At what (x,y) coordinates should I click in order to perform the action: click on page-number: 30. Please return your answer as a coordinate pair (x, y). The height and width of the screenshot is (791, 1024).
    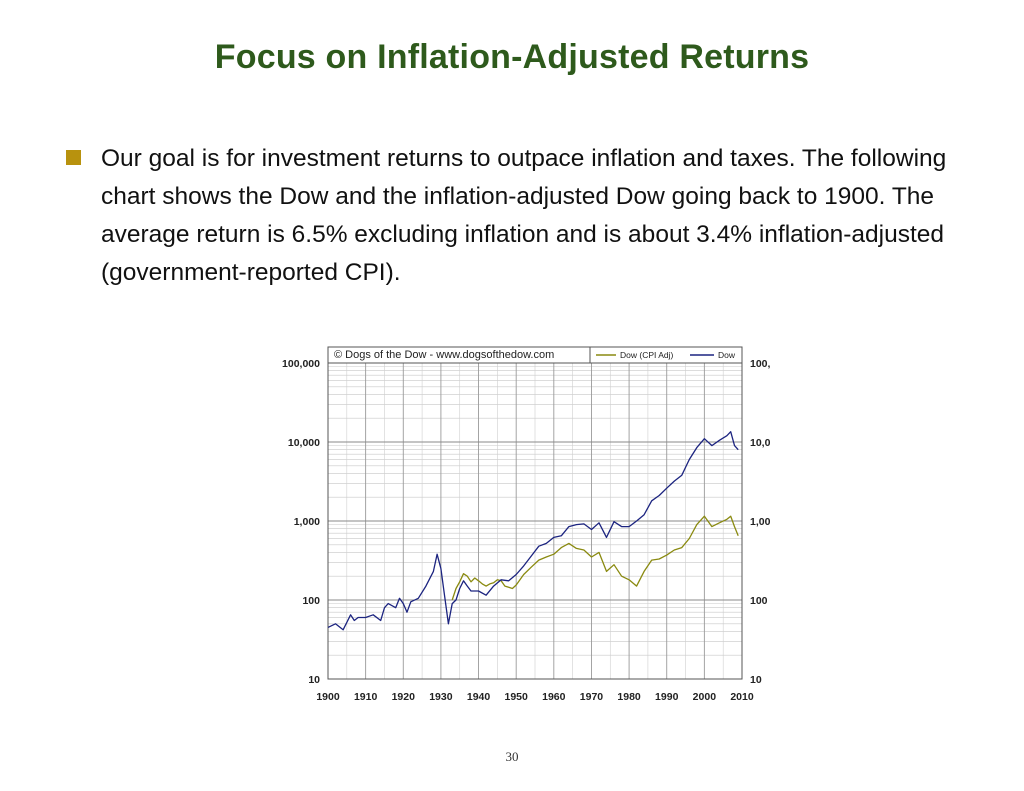
    Looking at the image, I should click on (512, 756).